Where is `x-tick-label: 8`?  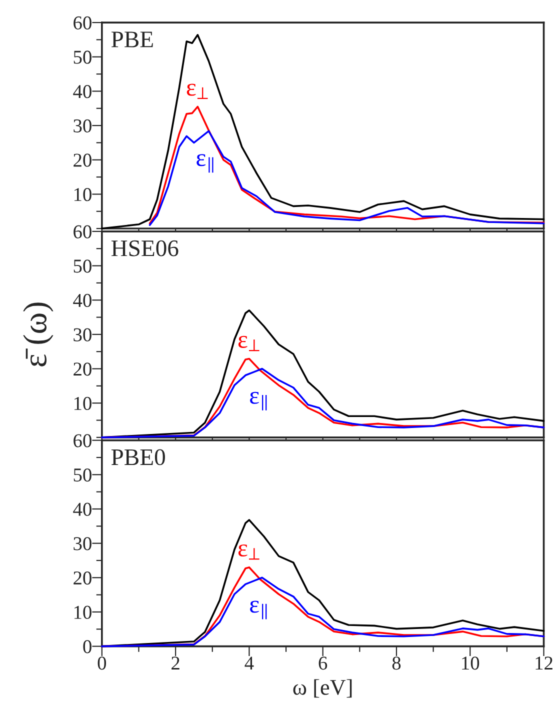
x-tick-label: 8 is located at coordinates (396, 663).